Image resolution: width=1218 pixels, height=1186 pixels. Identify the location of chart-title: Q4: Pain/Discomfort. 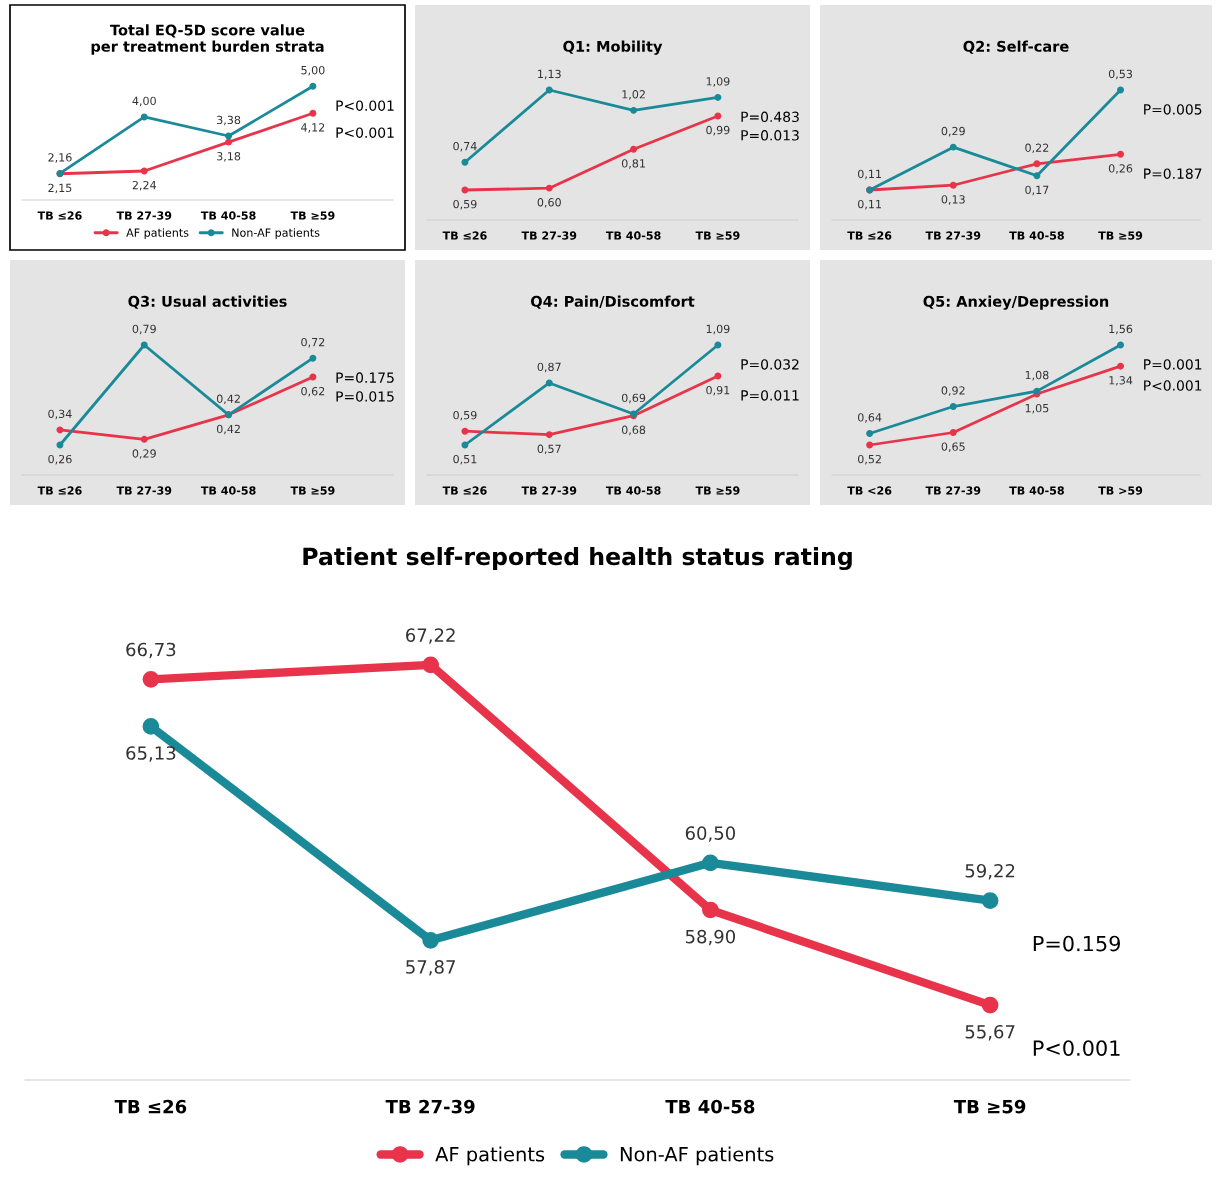
(612, 302).